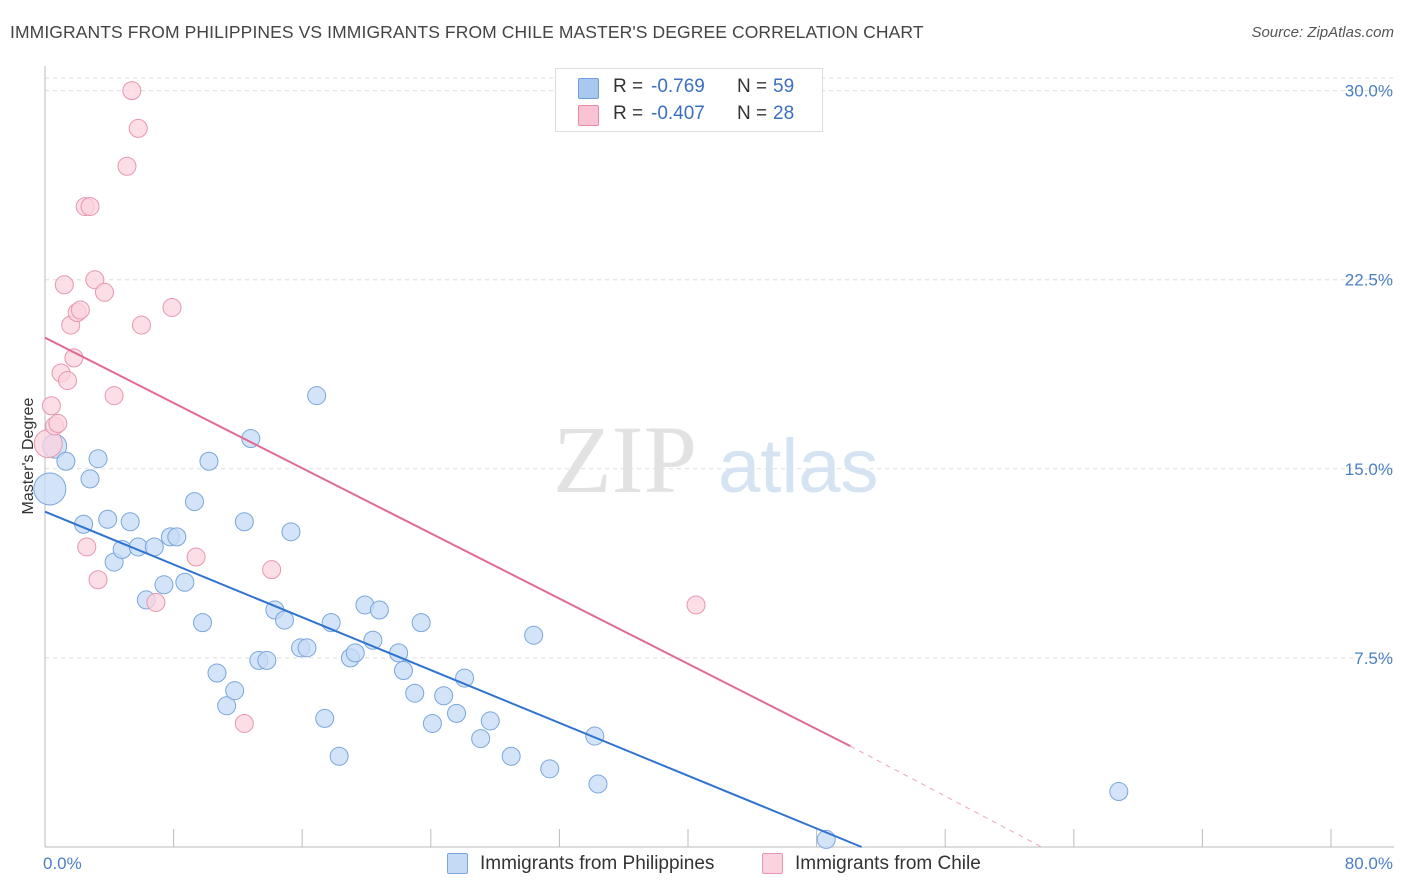 This screenshot has width=1406, height=892. I want to click on stats-box: R = -0.769 N = 59 R = -0.407 N = 28, so click(689, 100).